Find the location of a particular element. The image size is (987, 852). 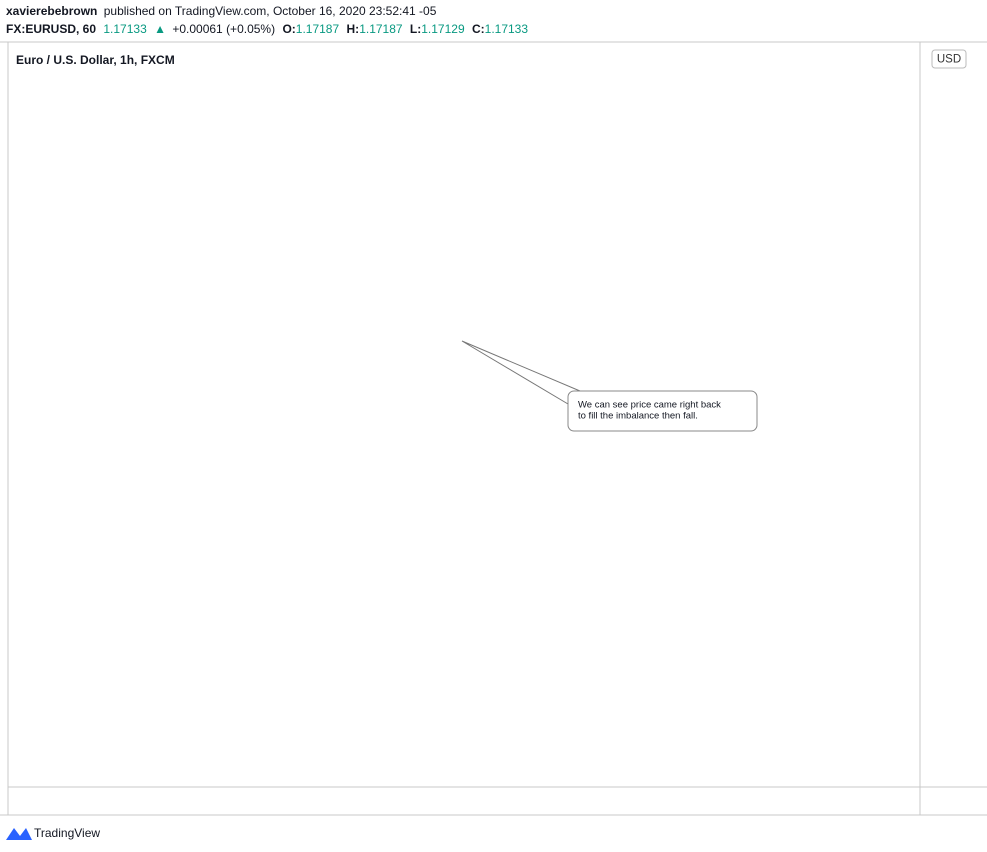

currency-box is located at coordinates (949, 59).